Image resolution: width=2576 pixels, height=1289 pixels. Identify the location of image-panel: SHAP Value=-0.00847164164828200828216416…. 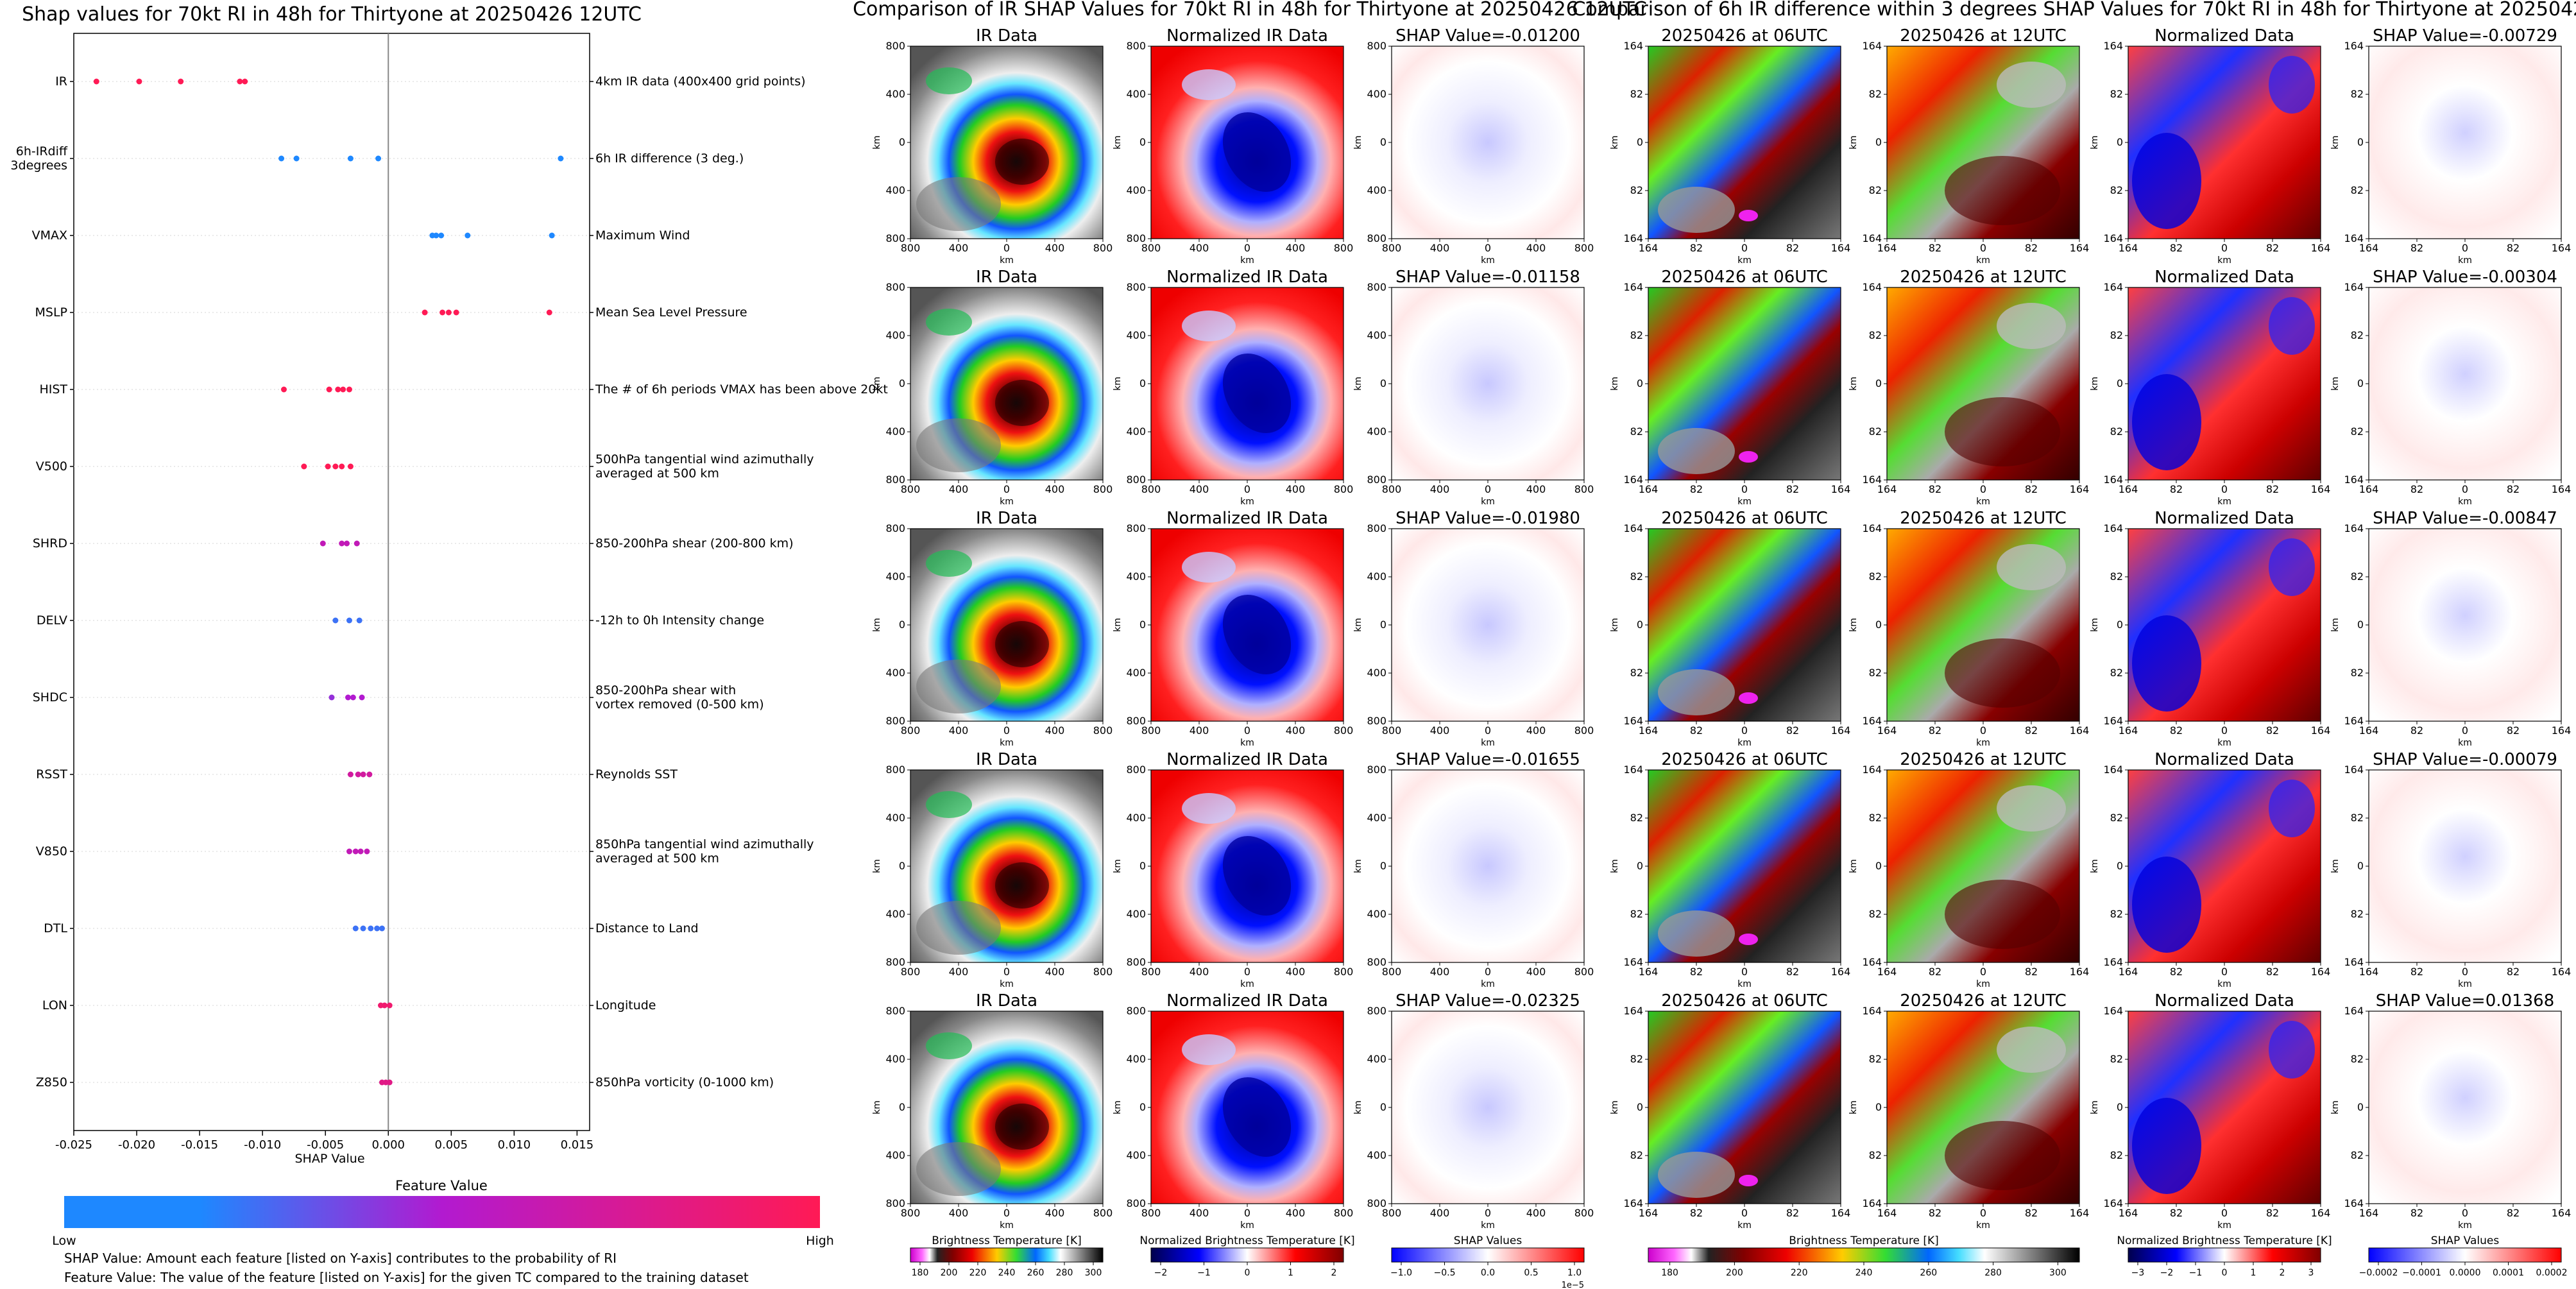
(2450, 629).